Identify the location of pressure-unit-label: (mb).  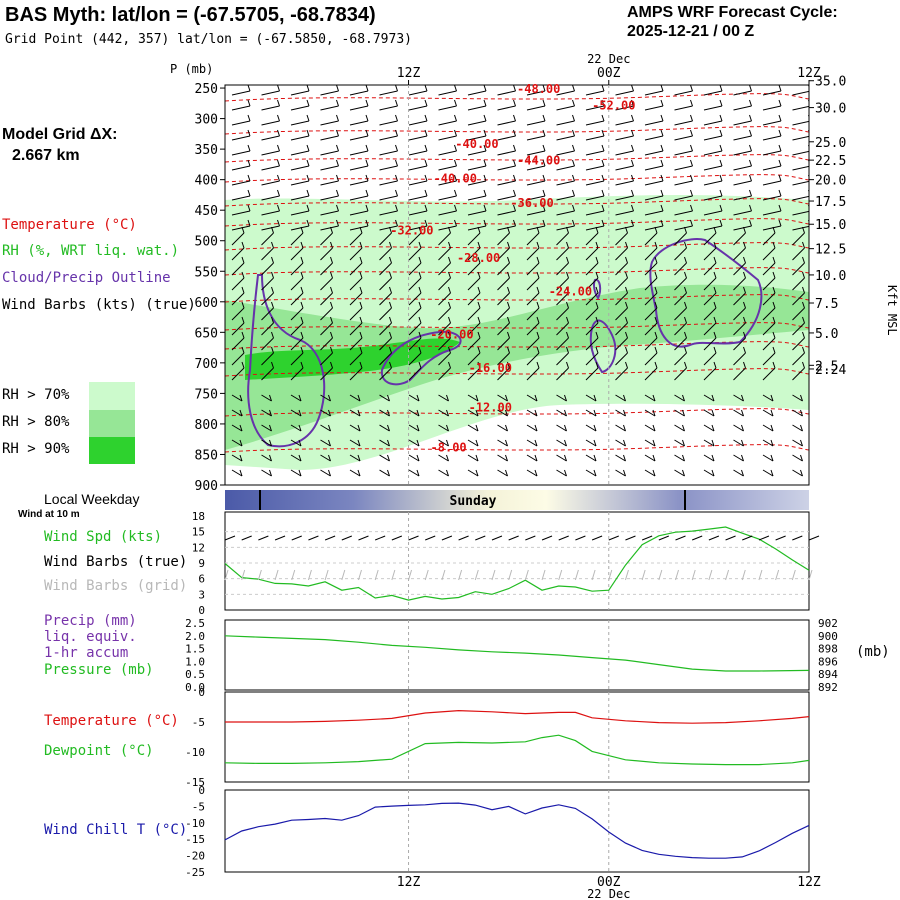
(873, 652).